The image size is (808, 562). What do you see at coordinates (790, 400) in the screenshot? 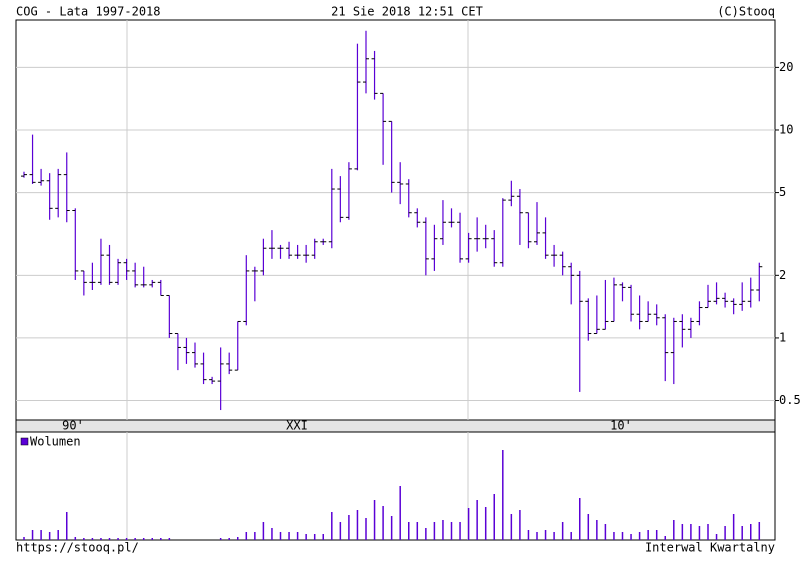
I see `y-tick-label: 0.5` at bounding box center [790, 400].